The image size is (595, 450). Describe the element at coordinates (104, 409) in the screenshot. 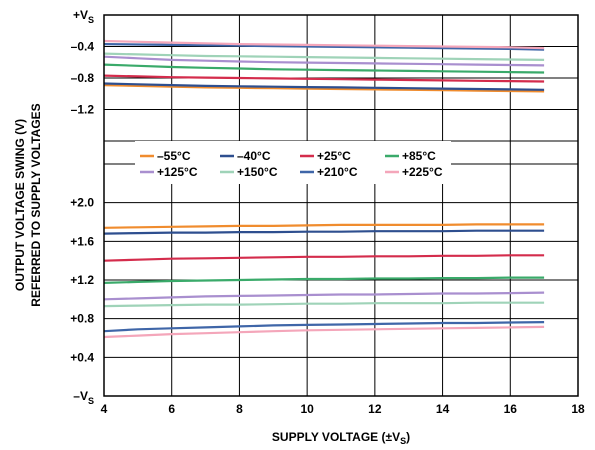

I see `x-tick-label: 4` at that location.